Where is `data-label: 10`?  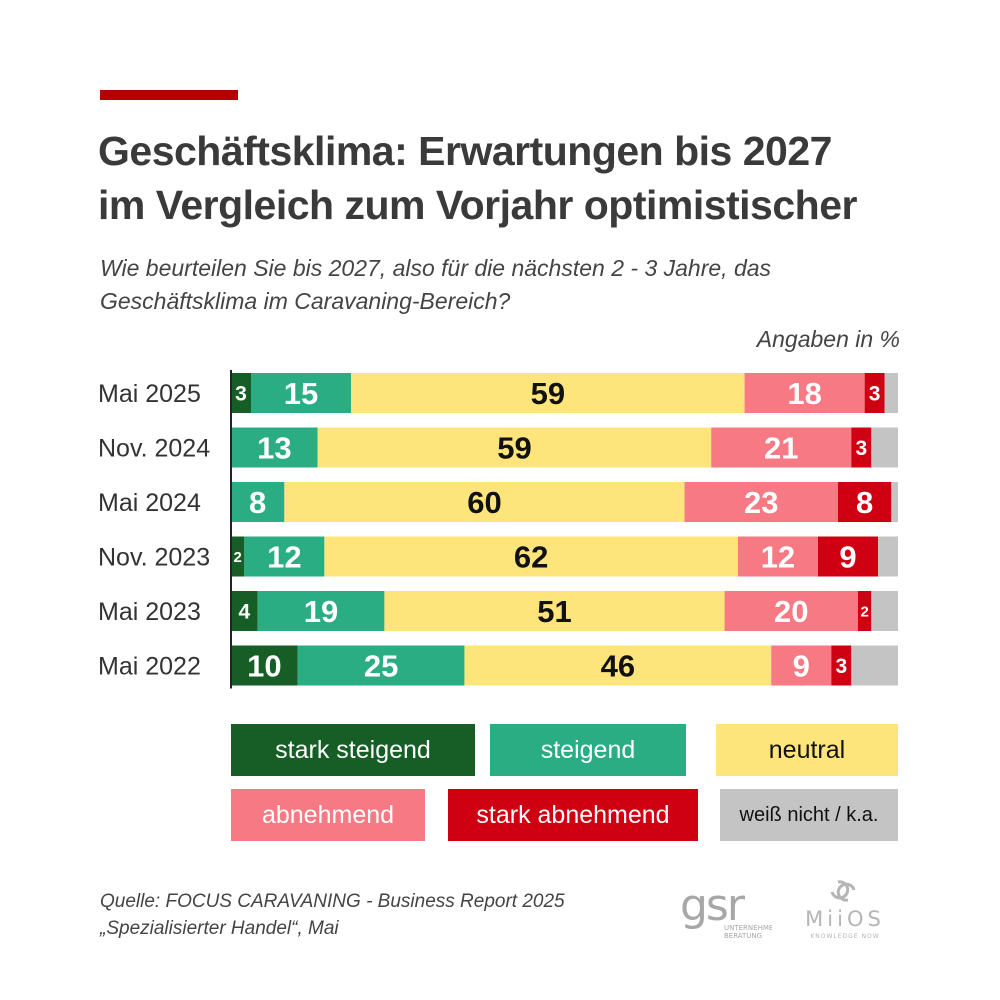
data-label: 10 is located at coordinates (264, 666).